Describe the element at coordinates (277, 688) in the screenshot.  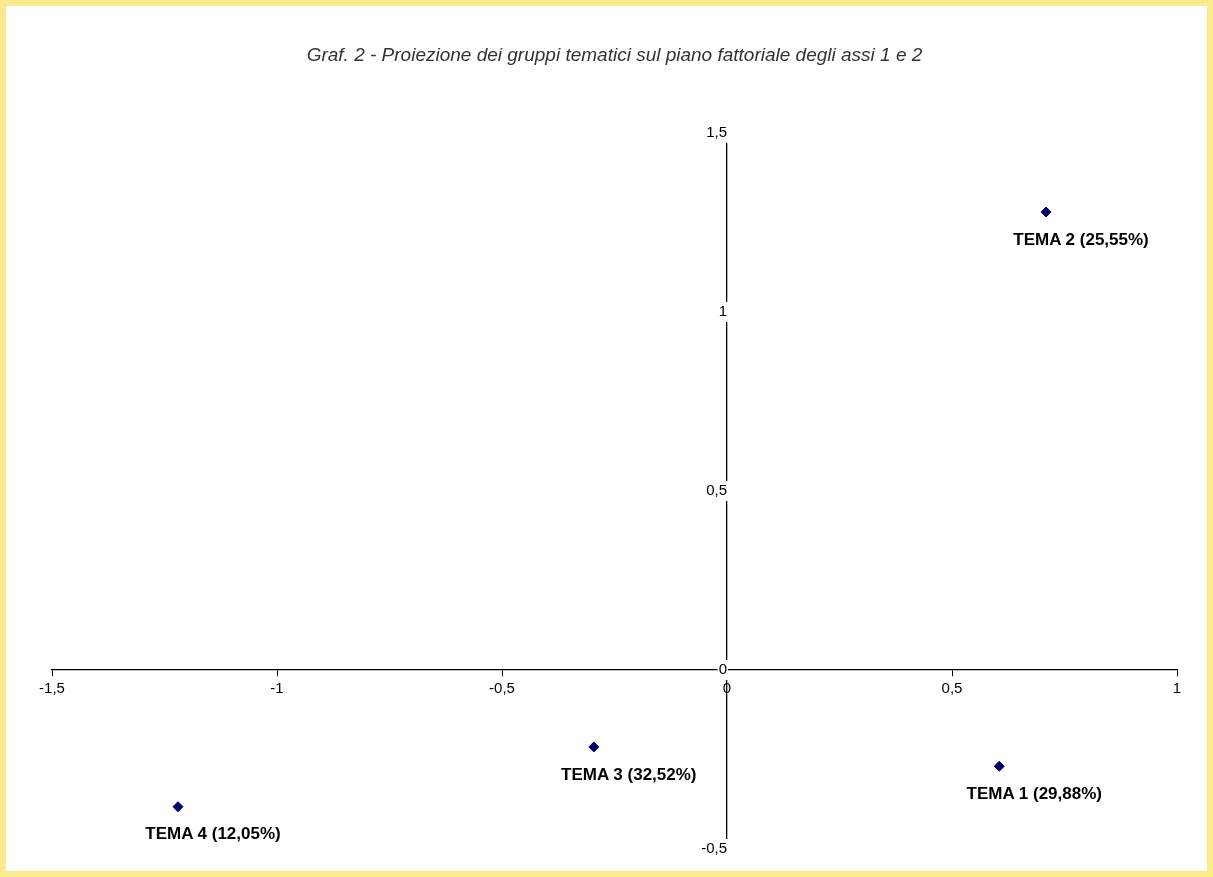
I see `x-tick-label: -1` at that location.